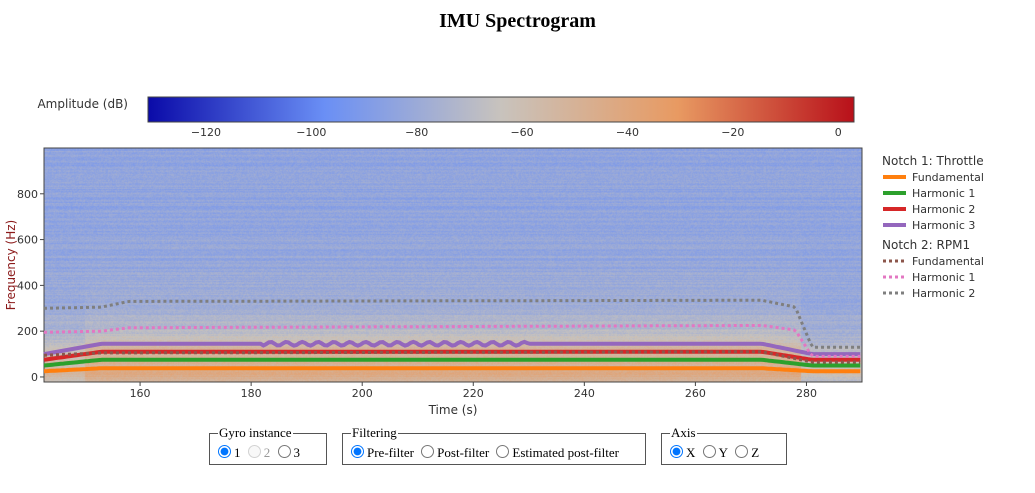 The image size is (1035, 493). What do you see at coordinates (521, 132) in the screenshot?
I see `colorbar-tick: −60` at bounding box center [521, 132].